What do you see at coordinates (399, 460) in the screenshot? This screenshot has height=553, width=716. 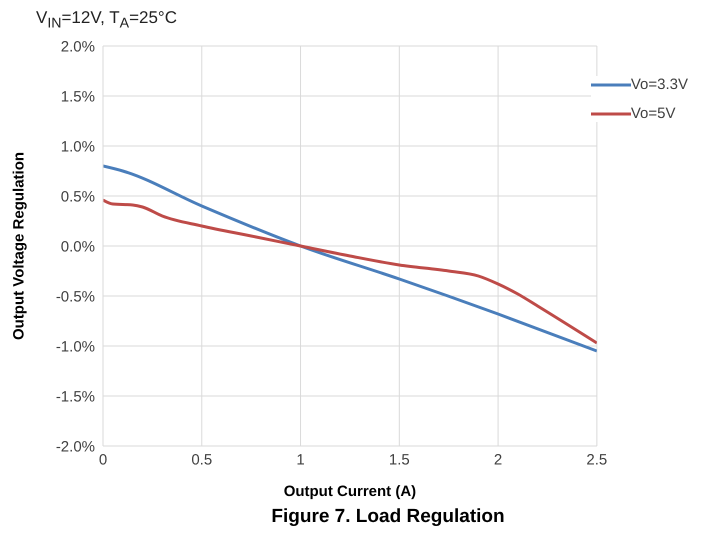 I see `x-tick-label: 1.5` at bounding box center [399, 460].